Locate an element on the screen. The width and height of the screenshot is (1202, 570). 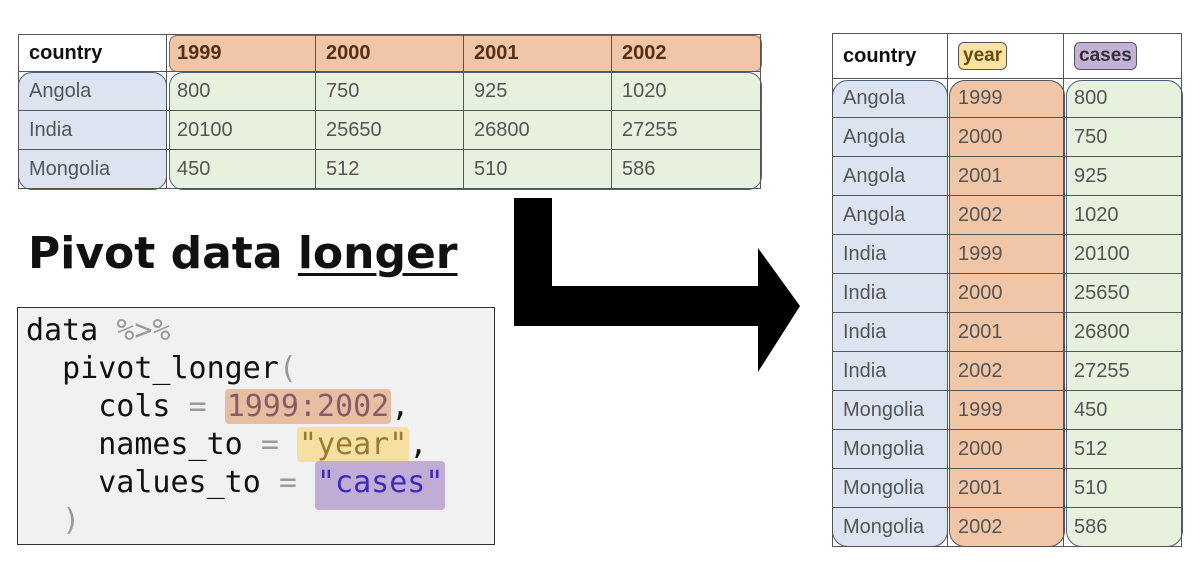
long-cases-highlight is located at coordinates (1124, 313).